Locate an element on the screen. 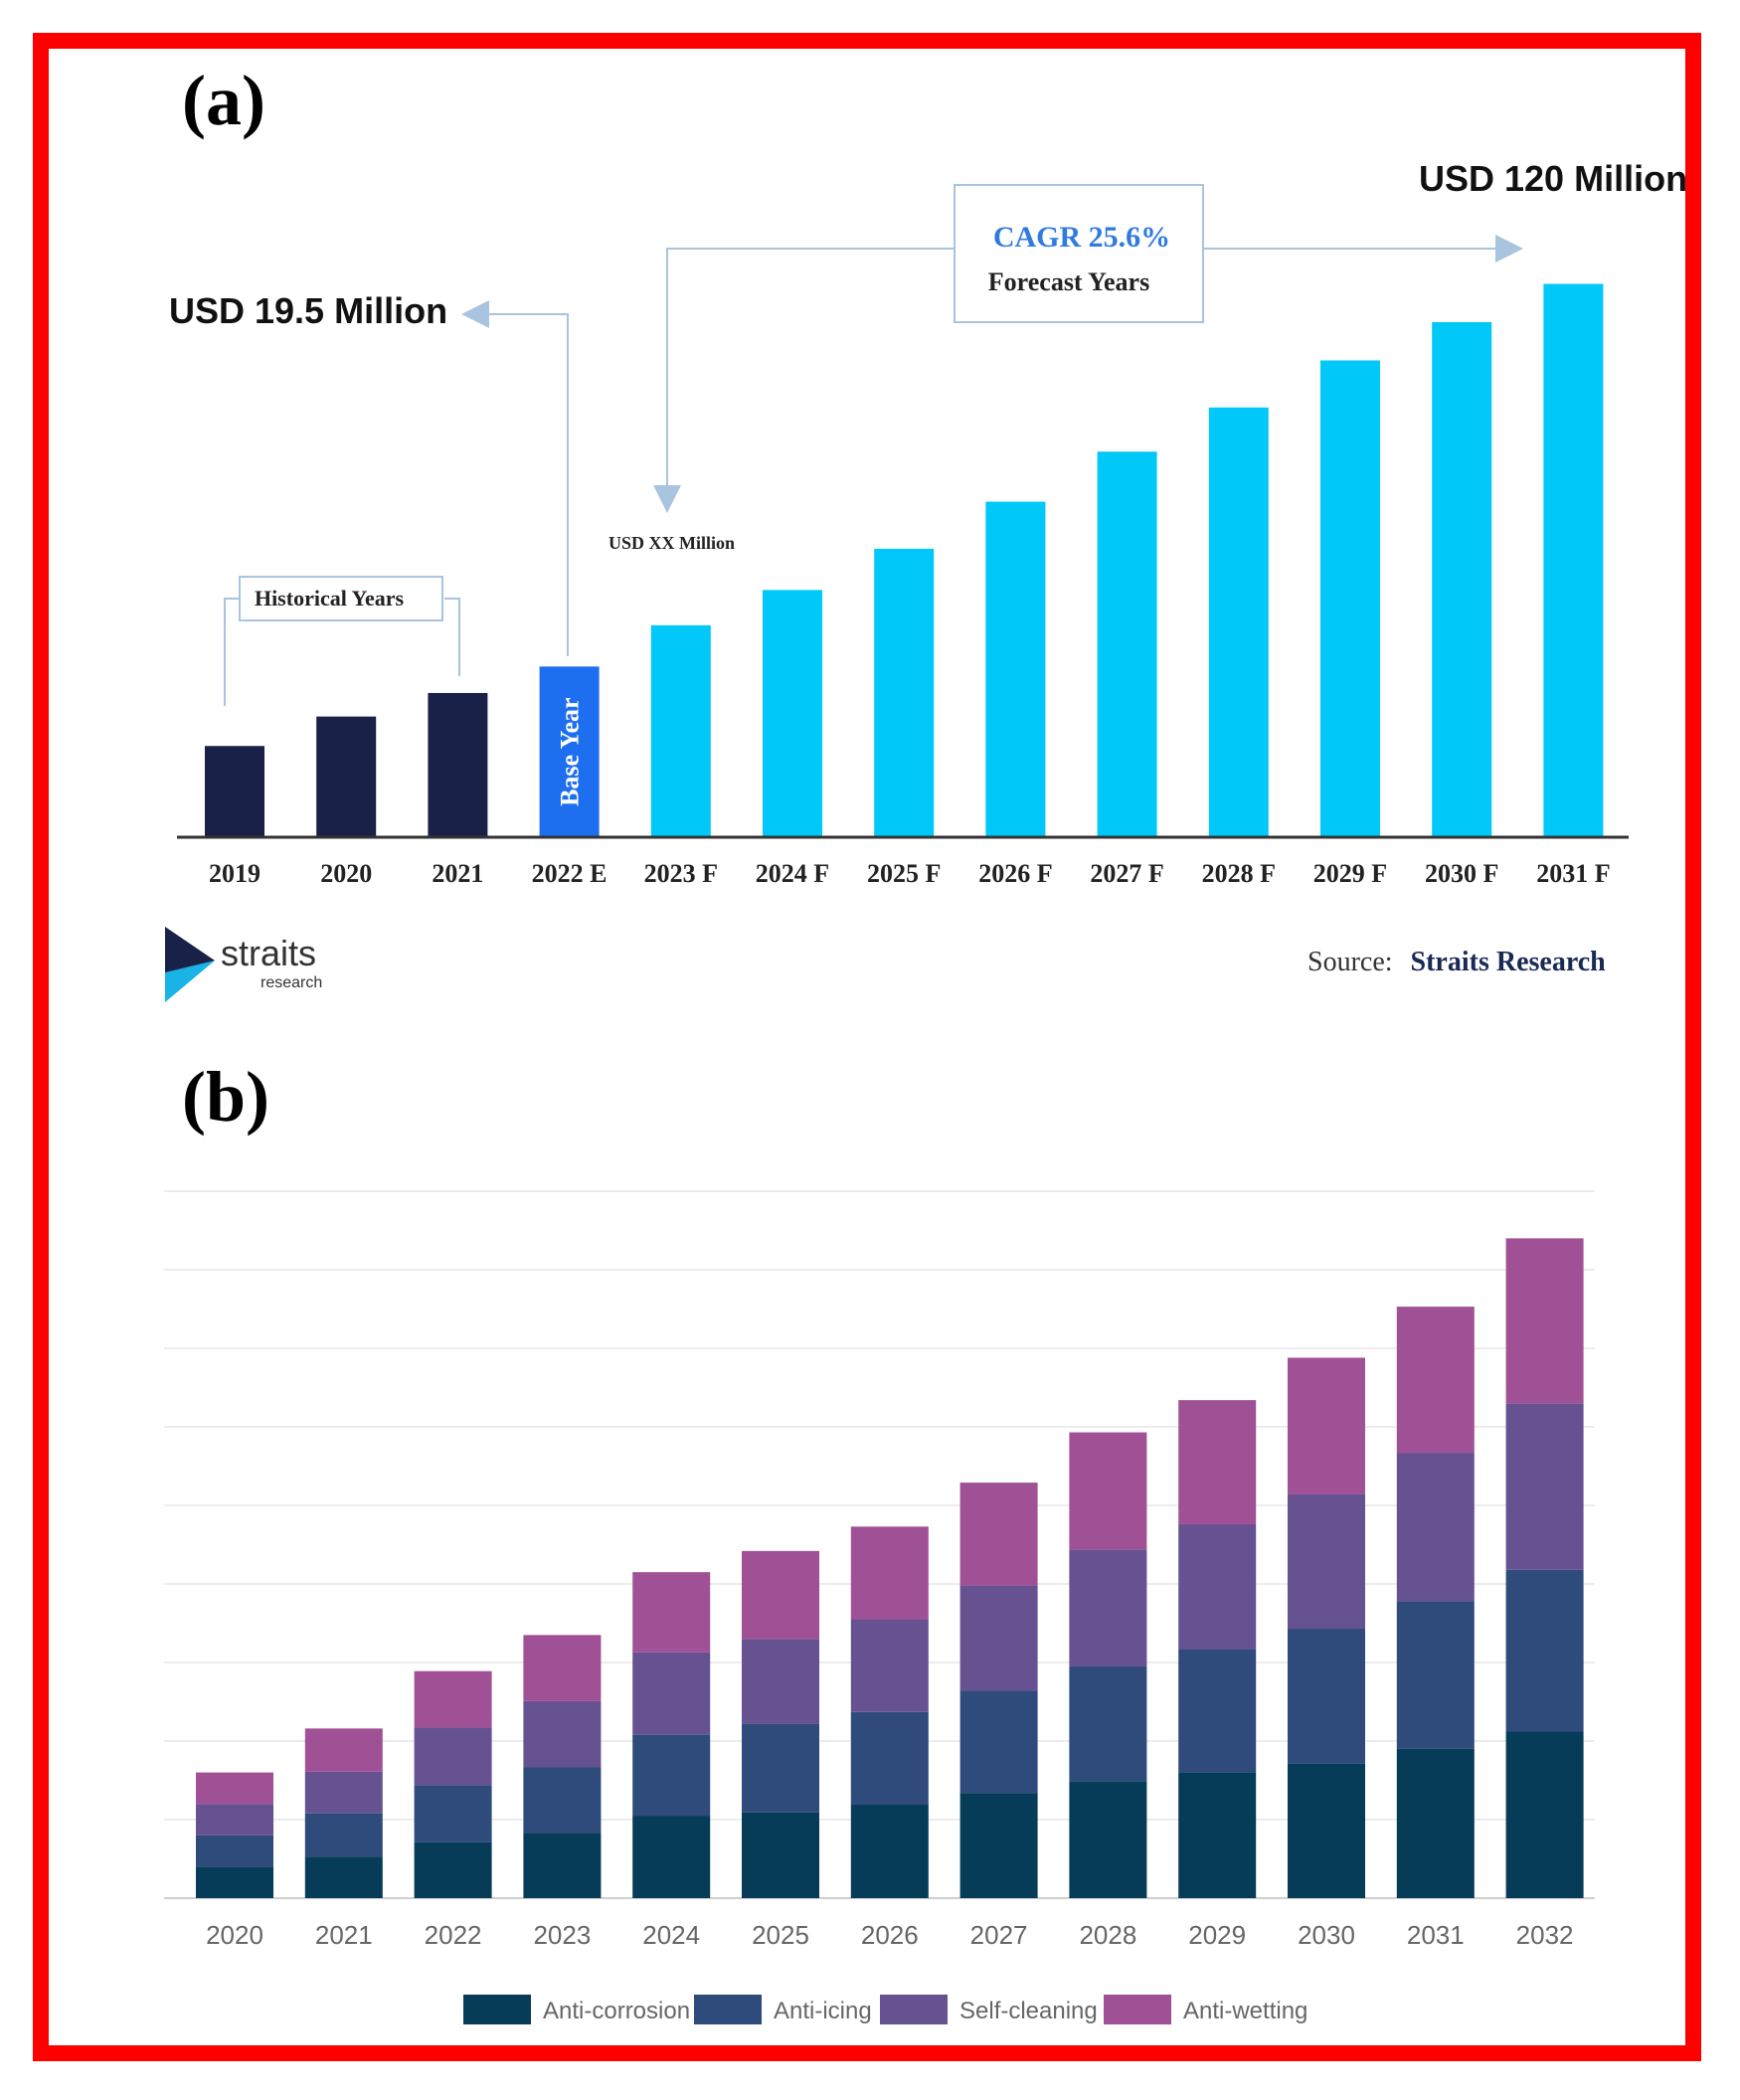  bar-anti-wetting-2022 is located at coordinates (453, 1699).